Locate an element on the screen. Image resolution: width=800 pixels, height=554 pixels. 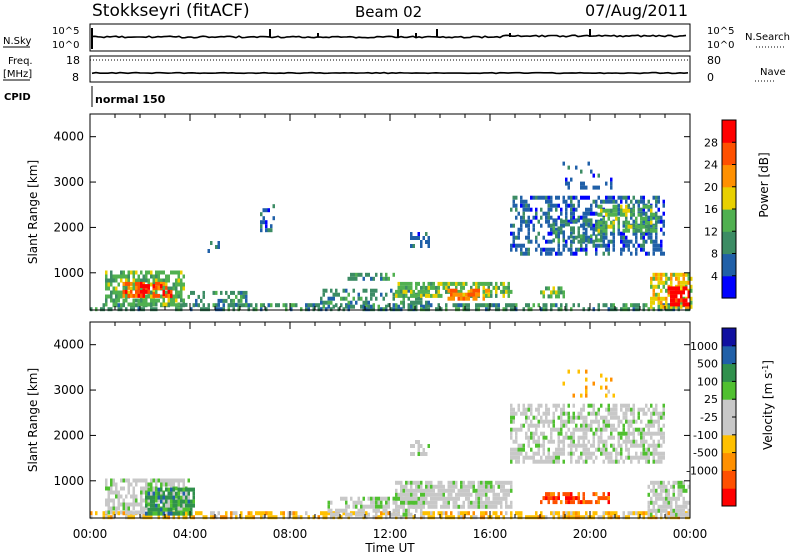
y-tick-label: 4000 is located at coordinates (68, 345).